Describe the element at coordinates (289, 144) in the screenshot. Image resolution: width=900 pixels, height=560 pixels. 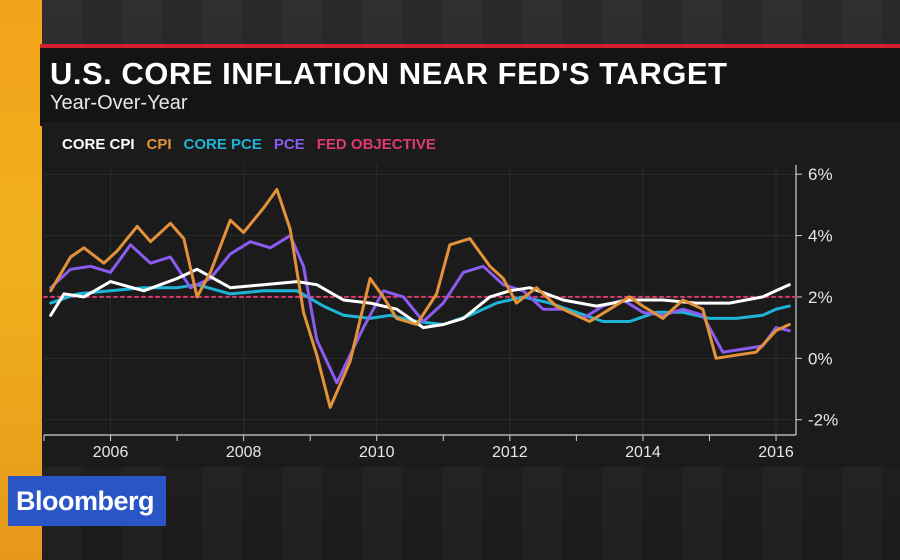
I see `legend-pce: PCE` at that location.